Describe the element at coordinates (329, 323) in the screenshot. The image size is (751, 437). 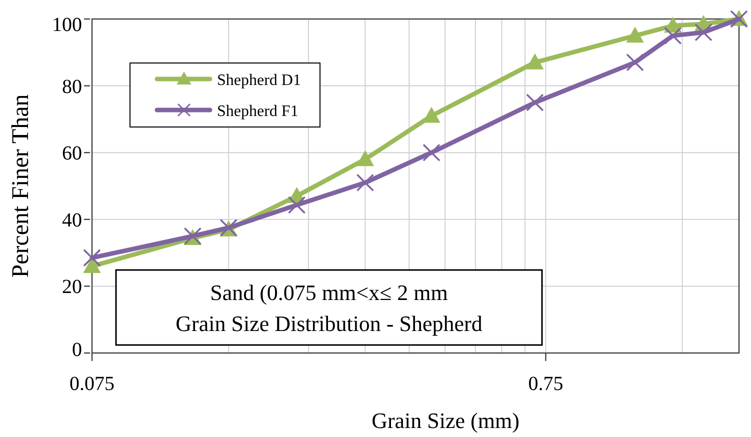
I see `annotation: Grain Size Distribution - Shepherd` at that location.